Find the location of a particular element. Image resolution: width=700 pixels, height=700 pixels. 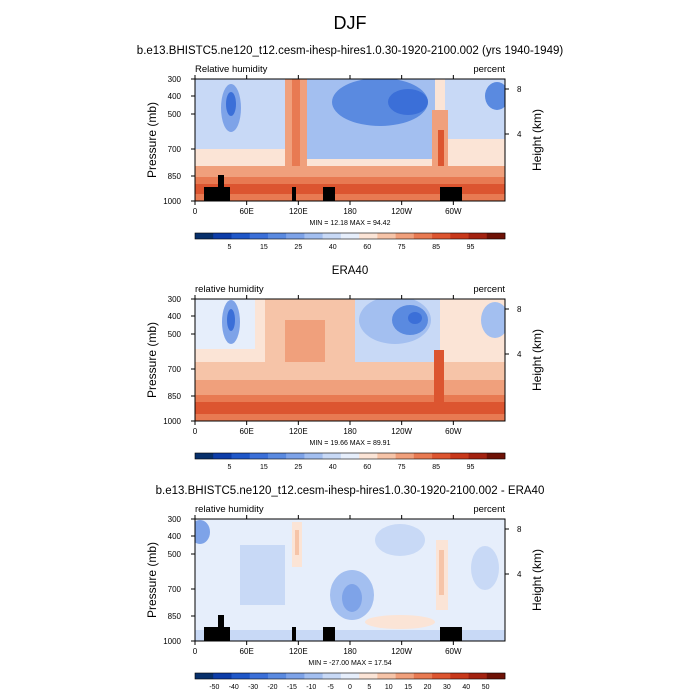

panel-1-y2label: Height (km) is located at coordinates (537, 140).